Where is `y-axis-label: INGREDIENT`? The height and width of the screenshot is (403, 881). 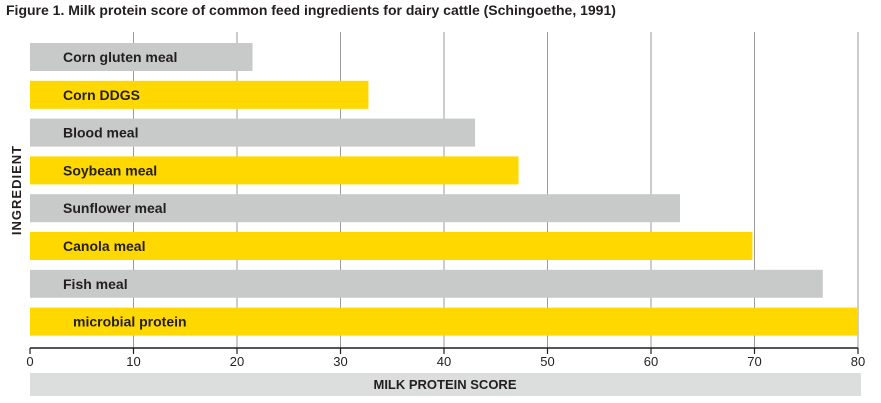 y-axis-label: INGREDIENT is located at coordinates (16, 190).